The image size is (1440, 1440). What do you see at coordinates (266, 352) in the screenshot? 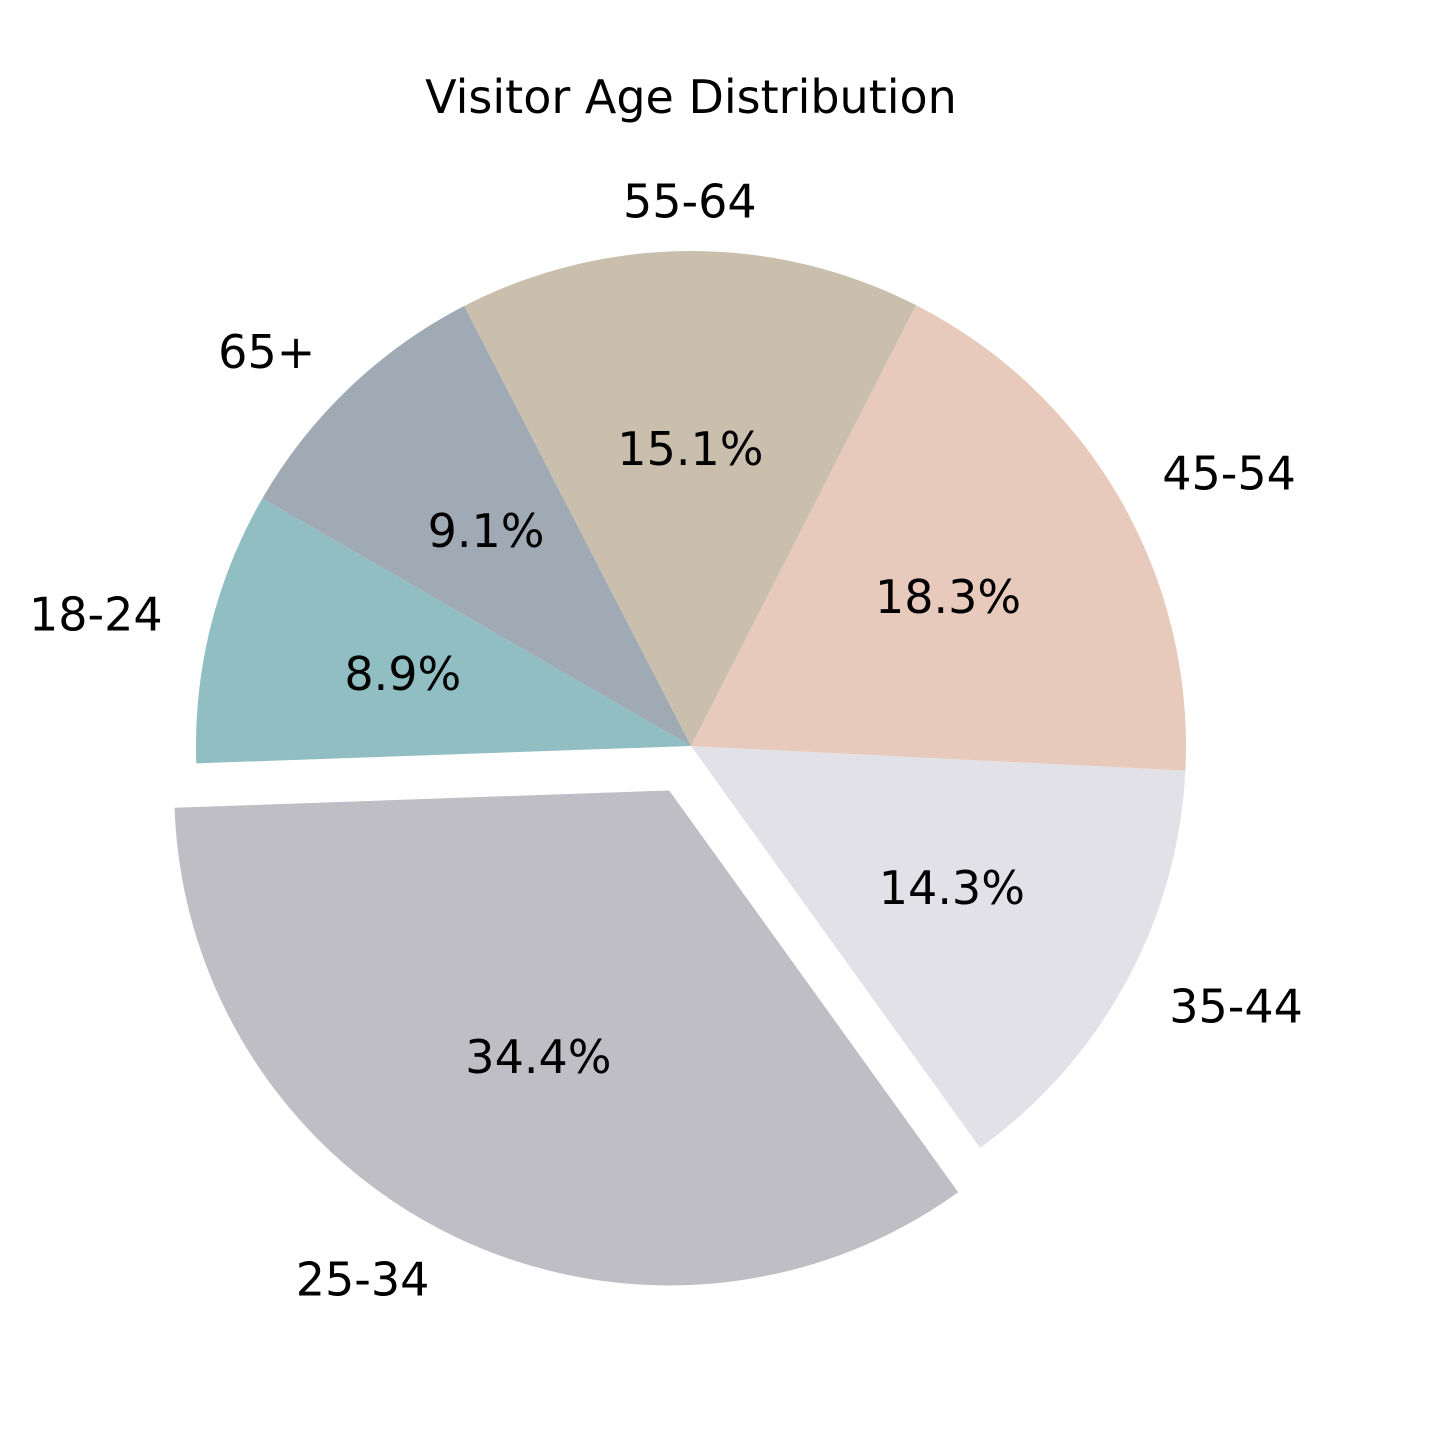
I see `slice-category-label-65: 65+` at bounding box center [266, 352].